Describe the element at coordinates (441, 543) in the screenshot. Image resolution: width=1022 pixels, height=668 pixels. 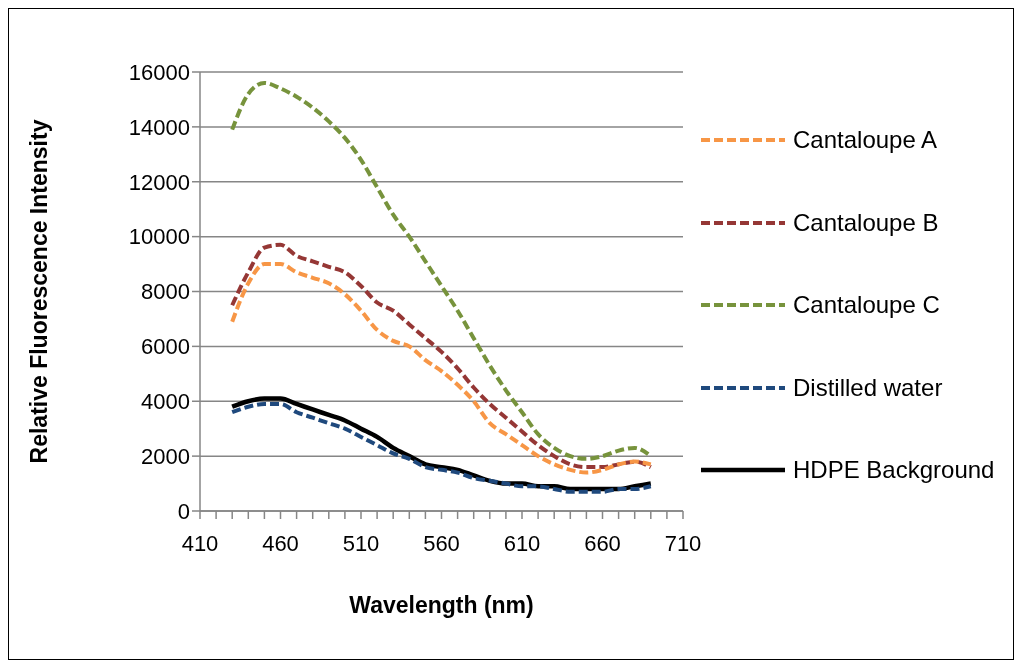
I see `x-tick-label: 560` at that location.